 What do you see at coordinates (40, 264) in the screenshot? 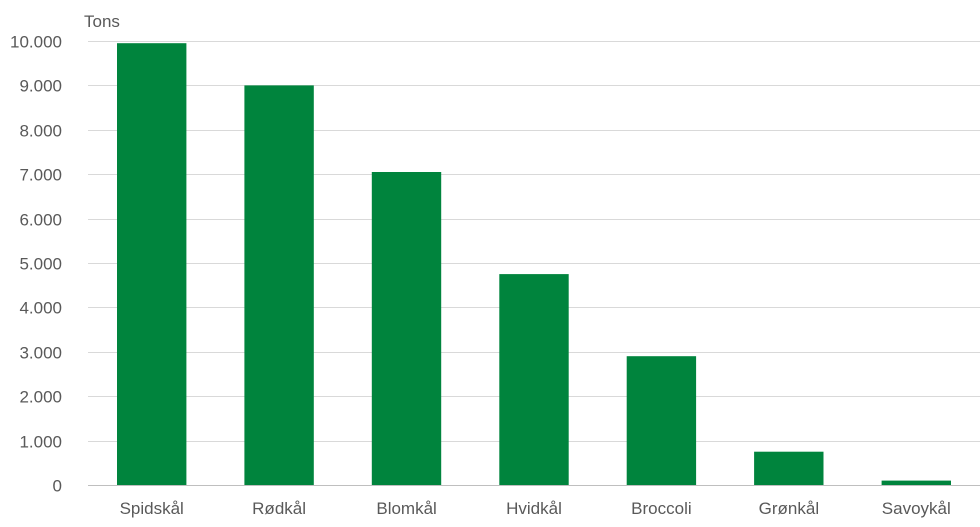
I see `y-tick-label: 5.000` at bounding box center [40, 264].